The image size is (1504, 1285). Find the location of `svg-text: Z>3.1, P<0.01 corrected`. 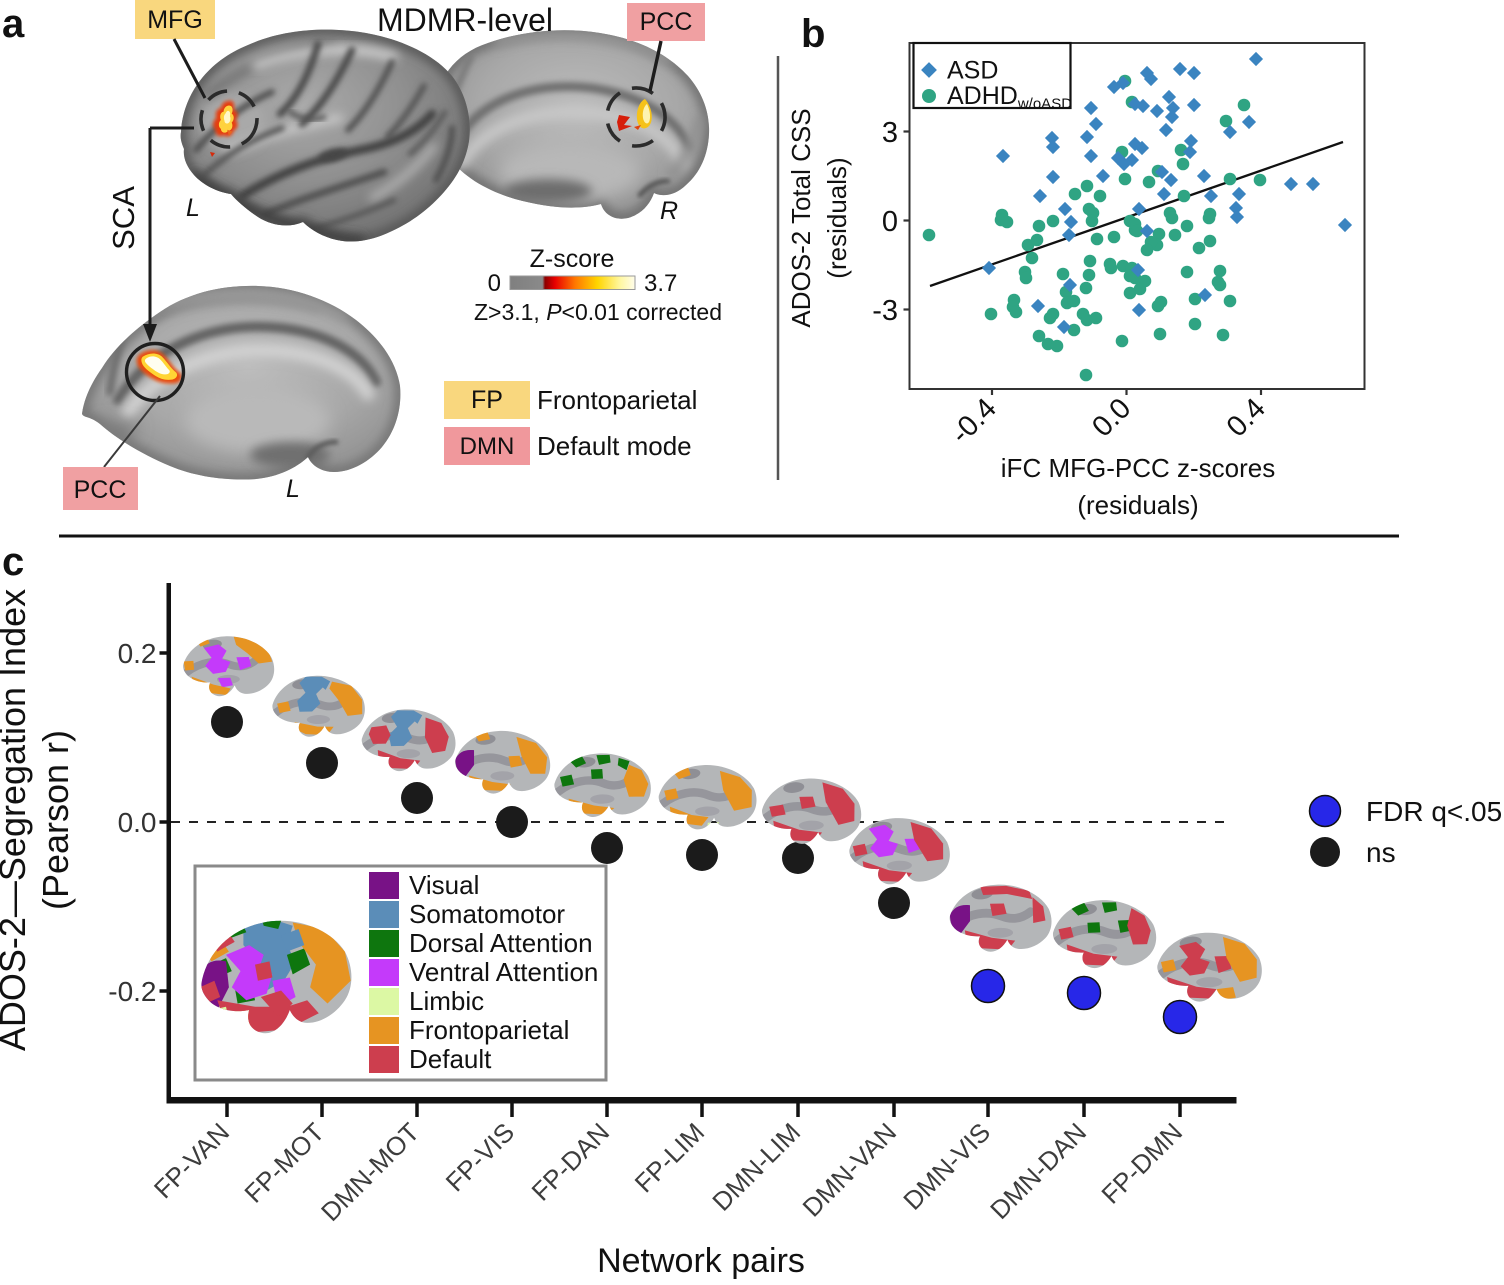

svg-text: Z>3.1, P<0.01 corrected is located at coordinates (598, 312).